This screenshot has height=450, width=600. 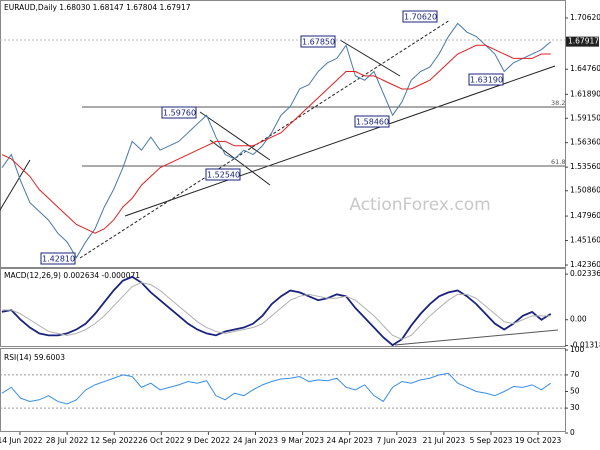 I want to click on y-tick-label: 1.45160, so click(x=585, y=240).